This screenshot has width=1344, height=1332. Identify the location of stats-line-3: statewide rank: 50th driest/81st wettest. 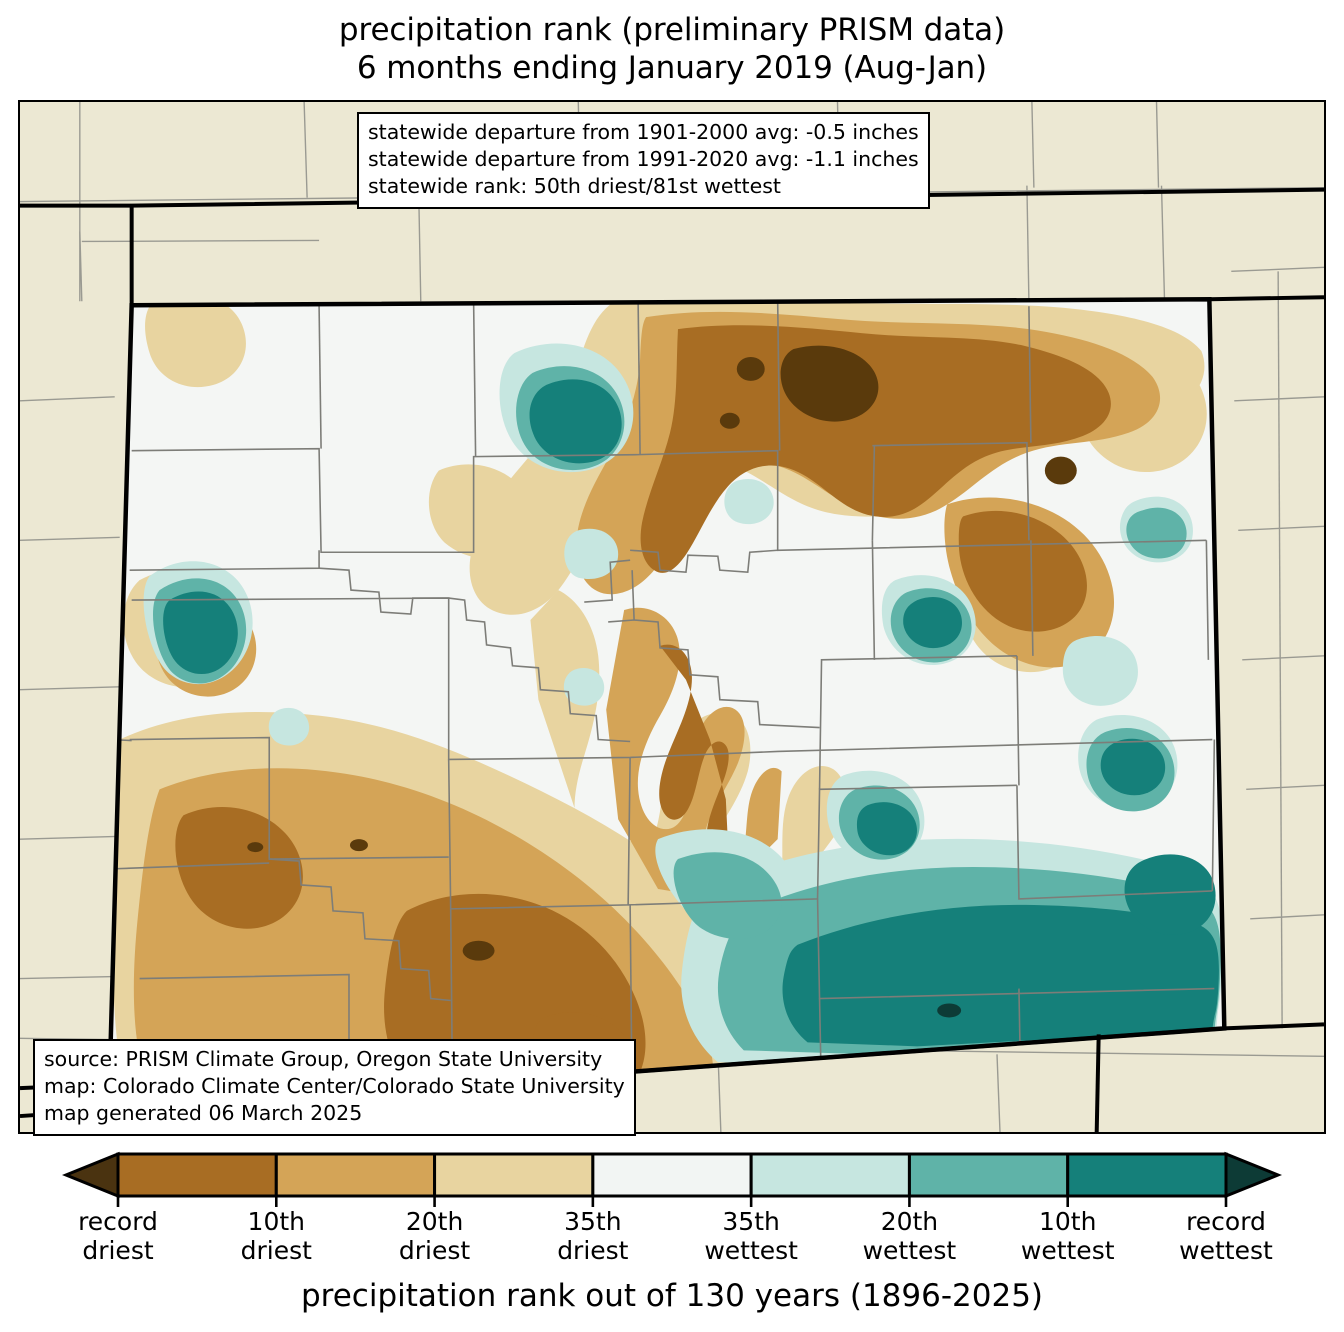
(574, 186).